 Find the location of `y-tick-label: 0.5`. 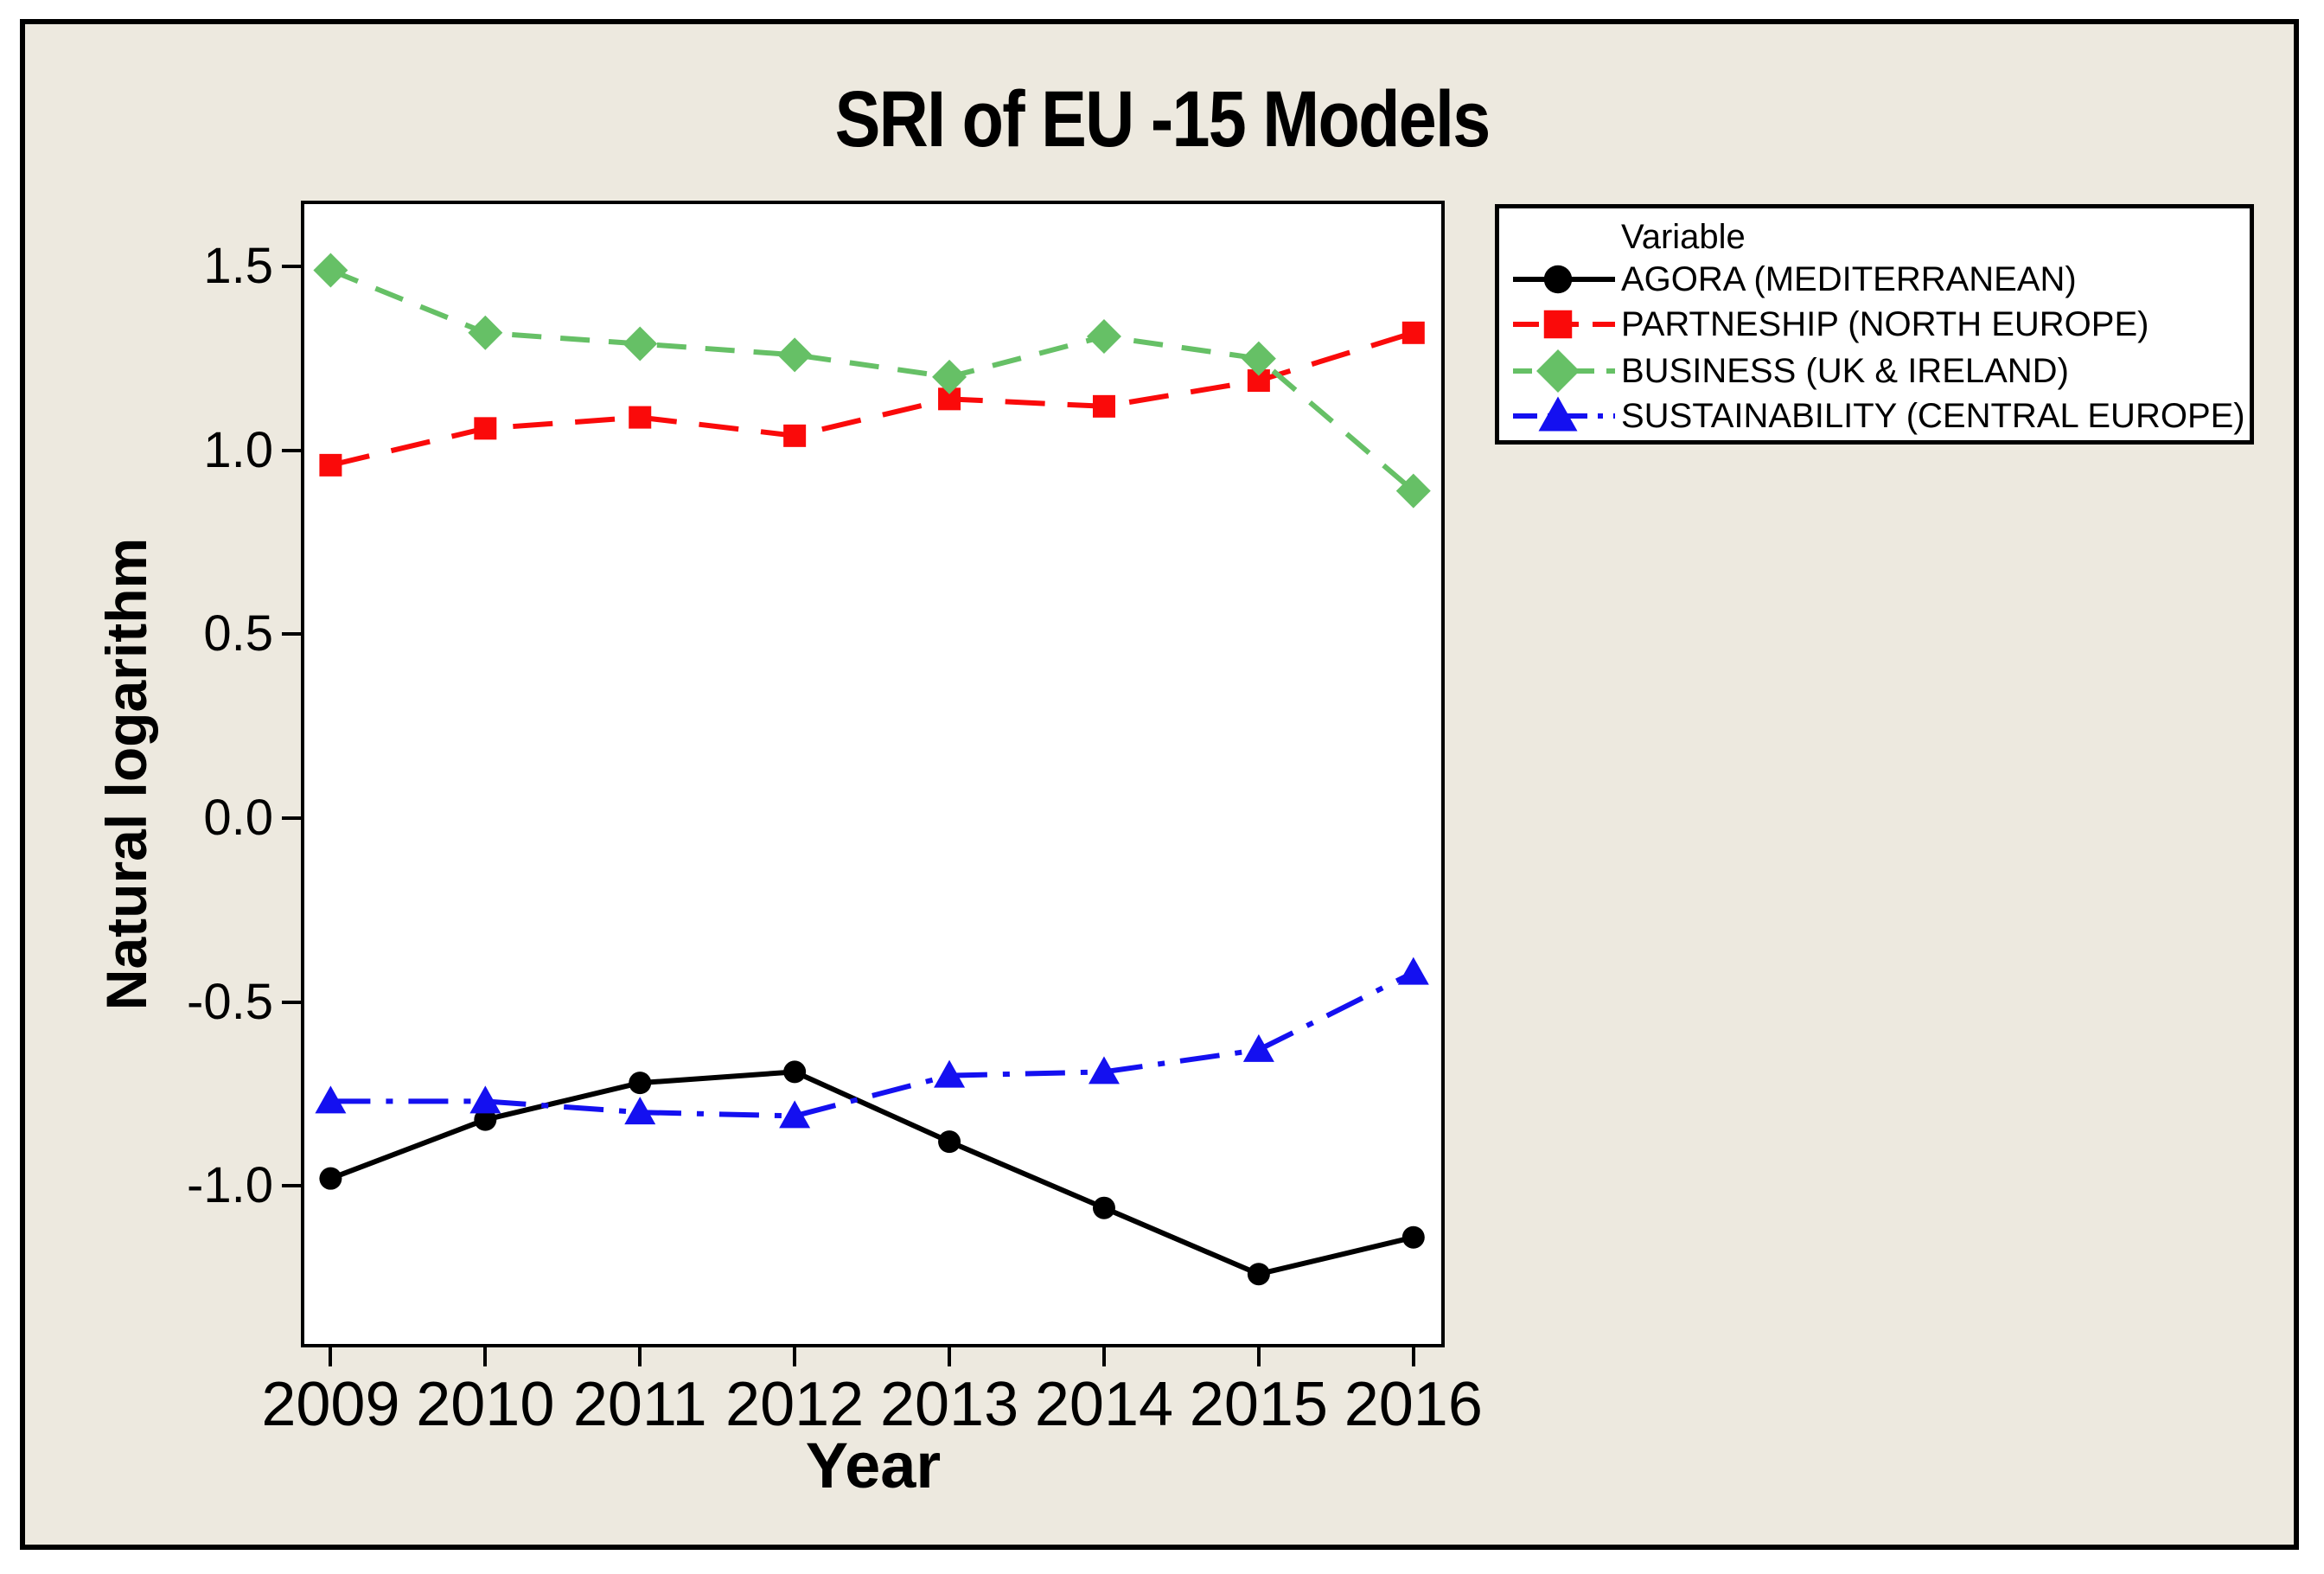

y-tick-label: 0.5 is located at coordinates (238, 634).